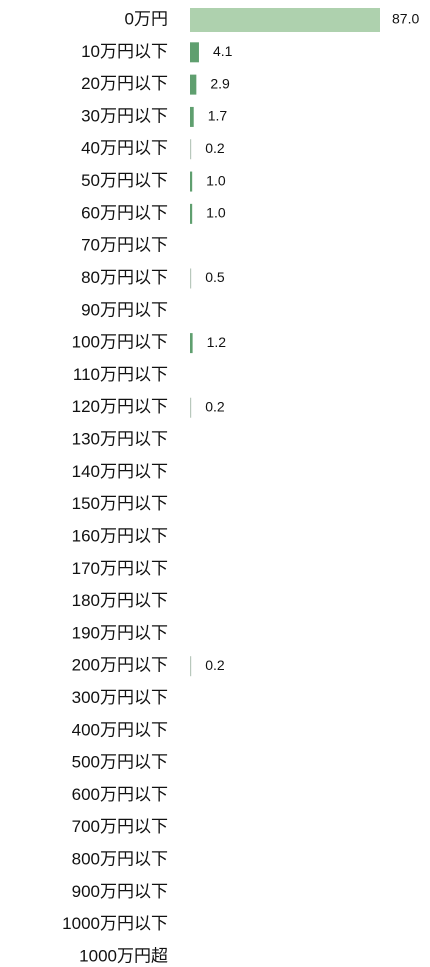  I want to click on y-tick-label: 190万円以下, so click(120, 632).